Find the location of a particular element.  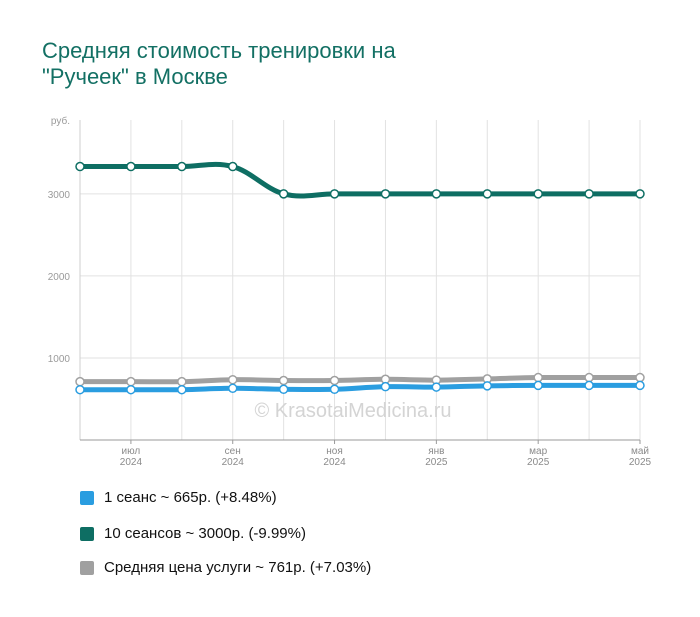

legend-label-1-seans: 1 сеанс ~ 665р. (+8.48%) is located at coordinates (190, 497).